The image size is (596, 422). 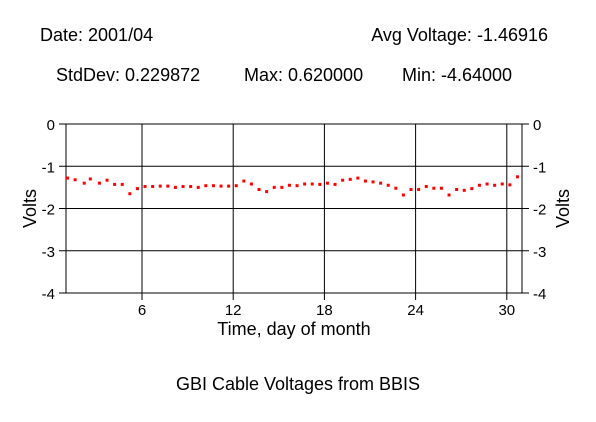 What do you see at coordinates (537, 125) in the screenshot?
I see `y-tick-label-right: 0` at bounding box center [537, 125].